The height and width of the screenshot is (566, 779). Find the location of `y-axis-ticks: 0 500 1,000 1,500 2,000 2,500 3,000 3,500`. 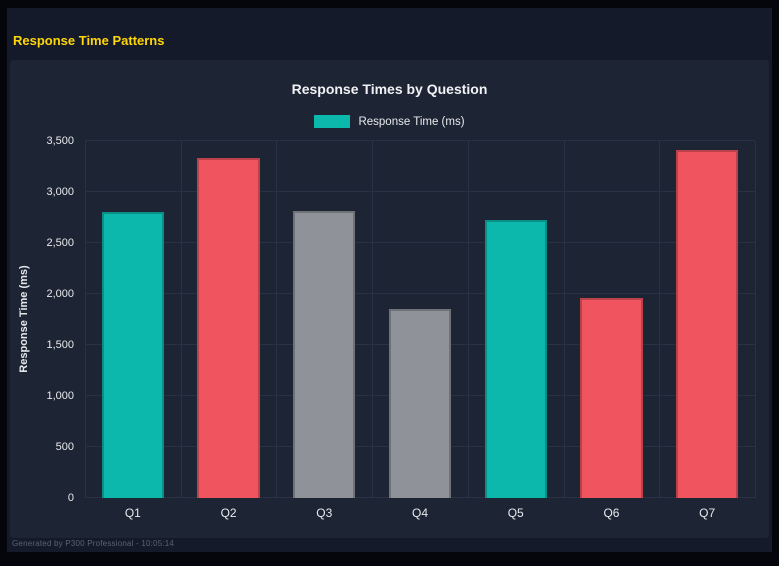

y-axis-ticks: 0 500 1,000 1,500 2,000 2,500 3,000 3,500 is located at coordinates (42, 319).